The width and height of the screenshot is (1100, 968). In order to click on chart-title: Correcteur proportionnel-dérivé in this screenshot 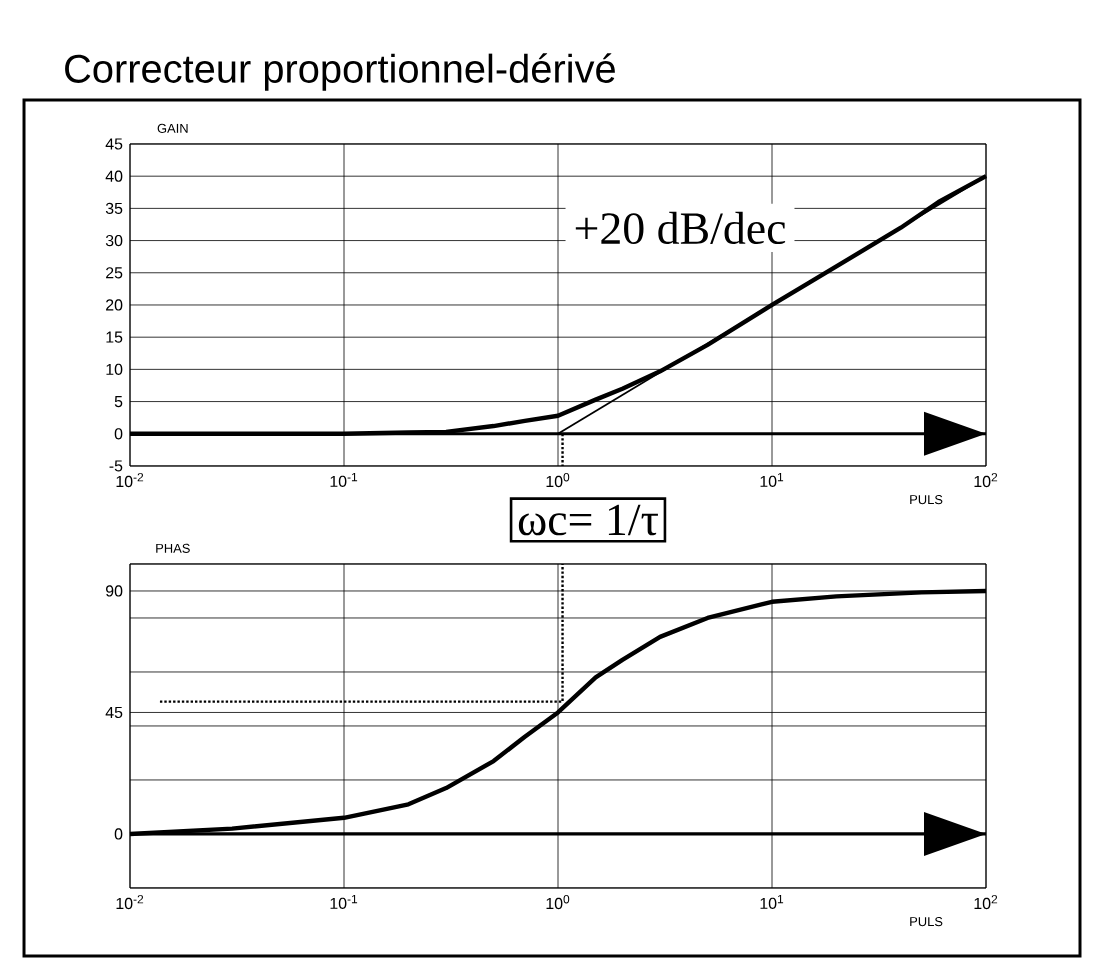, I will do `click(340, 72)`.